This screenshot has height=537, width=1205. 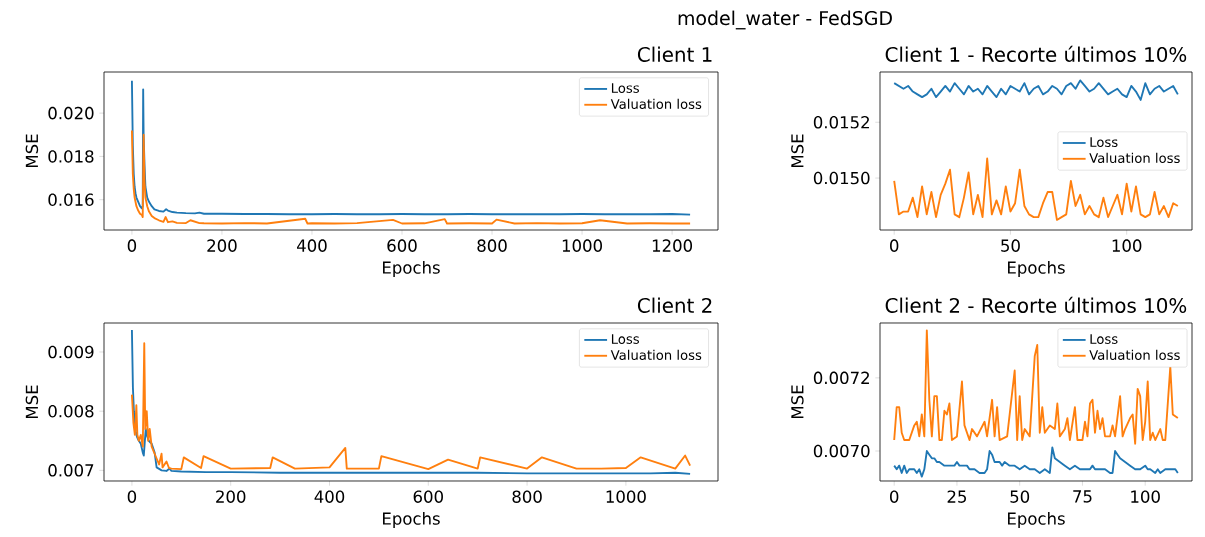 I want to click on x-tick-label: 75, so click(x=1082, y=496).